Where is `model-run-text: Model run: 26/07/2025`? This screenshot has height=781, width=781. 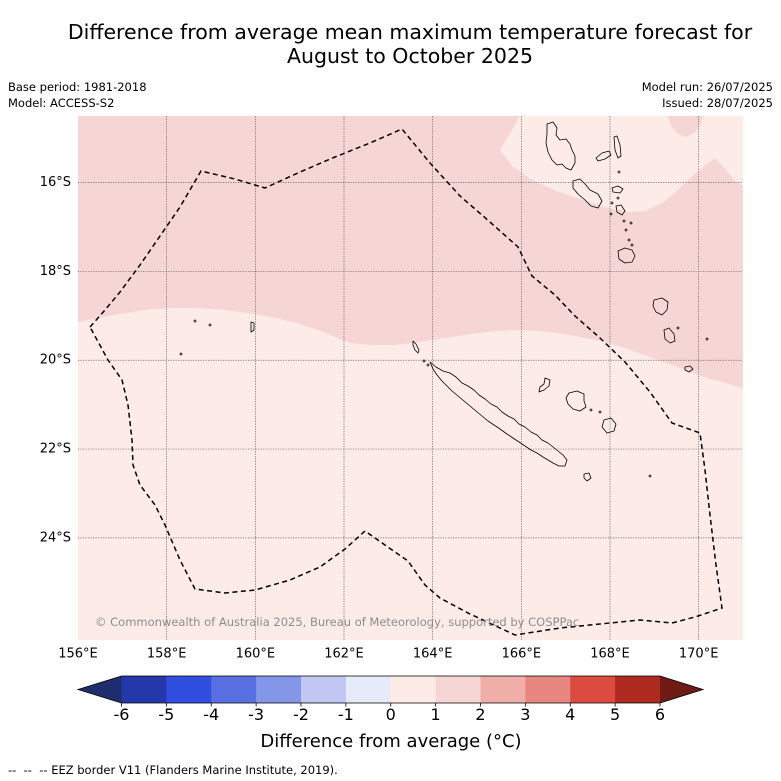 model-run-text: Model run: 26/07/2025 is located at coordinates (707, 87).